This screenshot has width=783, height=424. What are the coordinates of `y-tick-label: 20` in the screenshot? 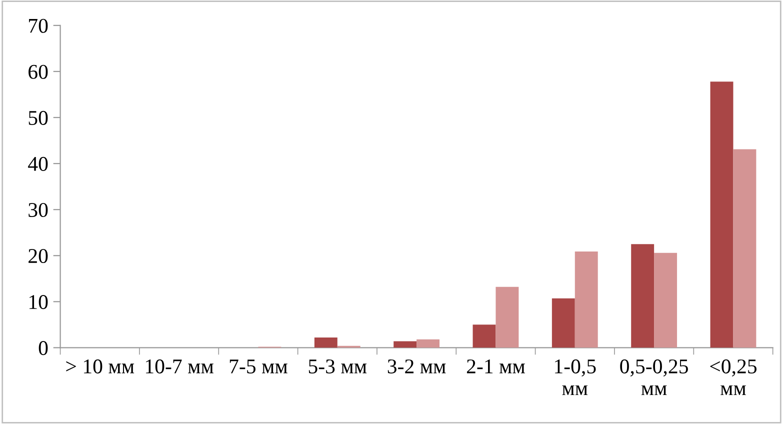 It's located at (38, 256).